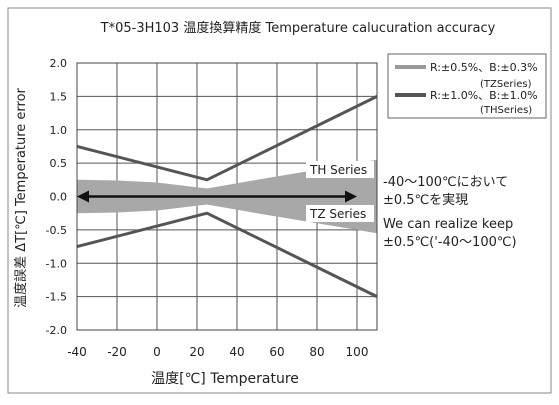 Image resolution: width=559 pixels, height=405 pixels. What do you see at coordinates (83, 196) in the screenshot?
I see `range-arrow-head-left` at bounding box center [83, 196].